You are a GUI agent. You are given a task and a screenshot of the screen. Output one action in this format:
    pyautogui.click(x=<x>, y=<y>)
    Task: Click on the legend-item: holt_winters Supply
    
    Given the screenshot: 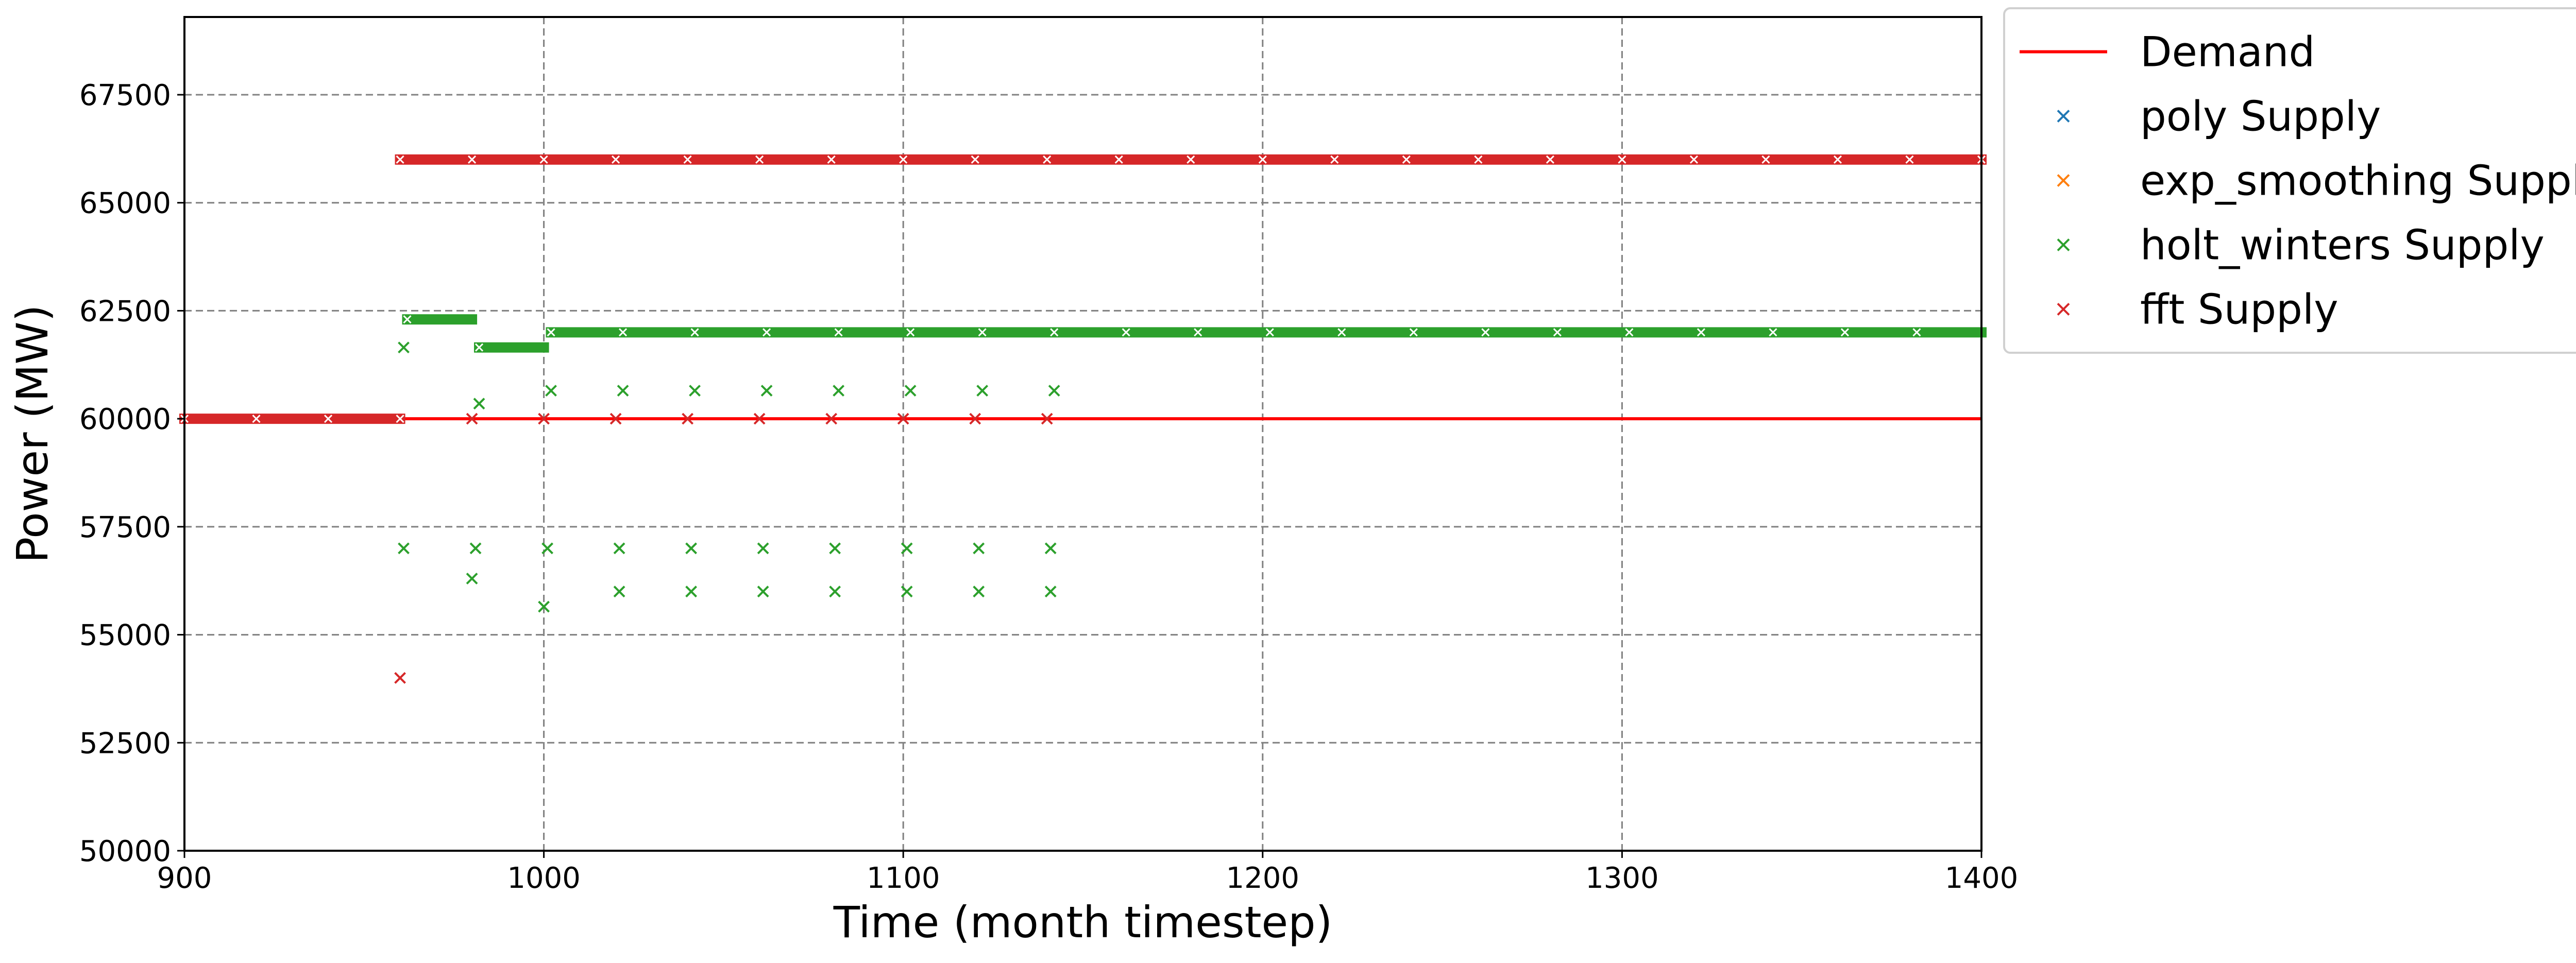 What is the action you would take?
    pyautogui.click(x=2301, y=245)
    